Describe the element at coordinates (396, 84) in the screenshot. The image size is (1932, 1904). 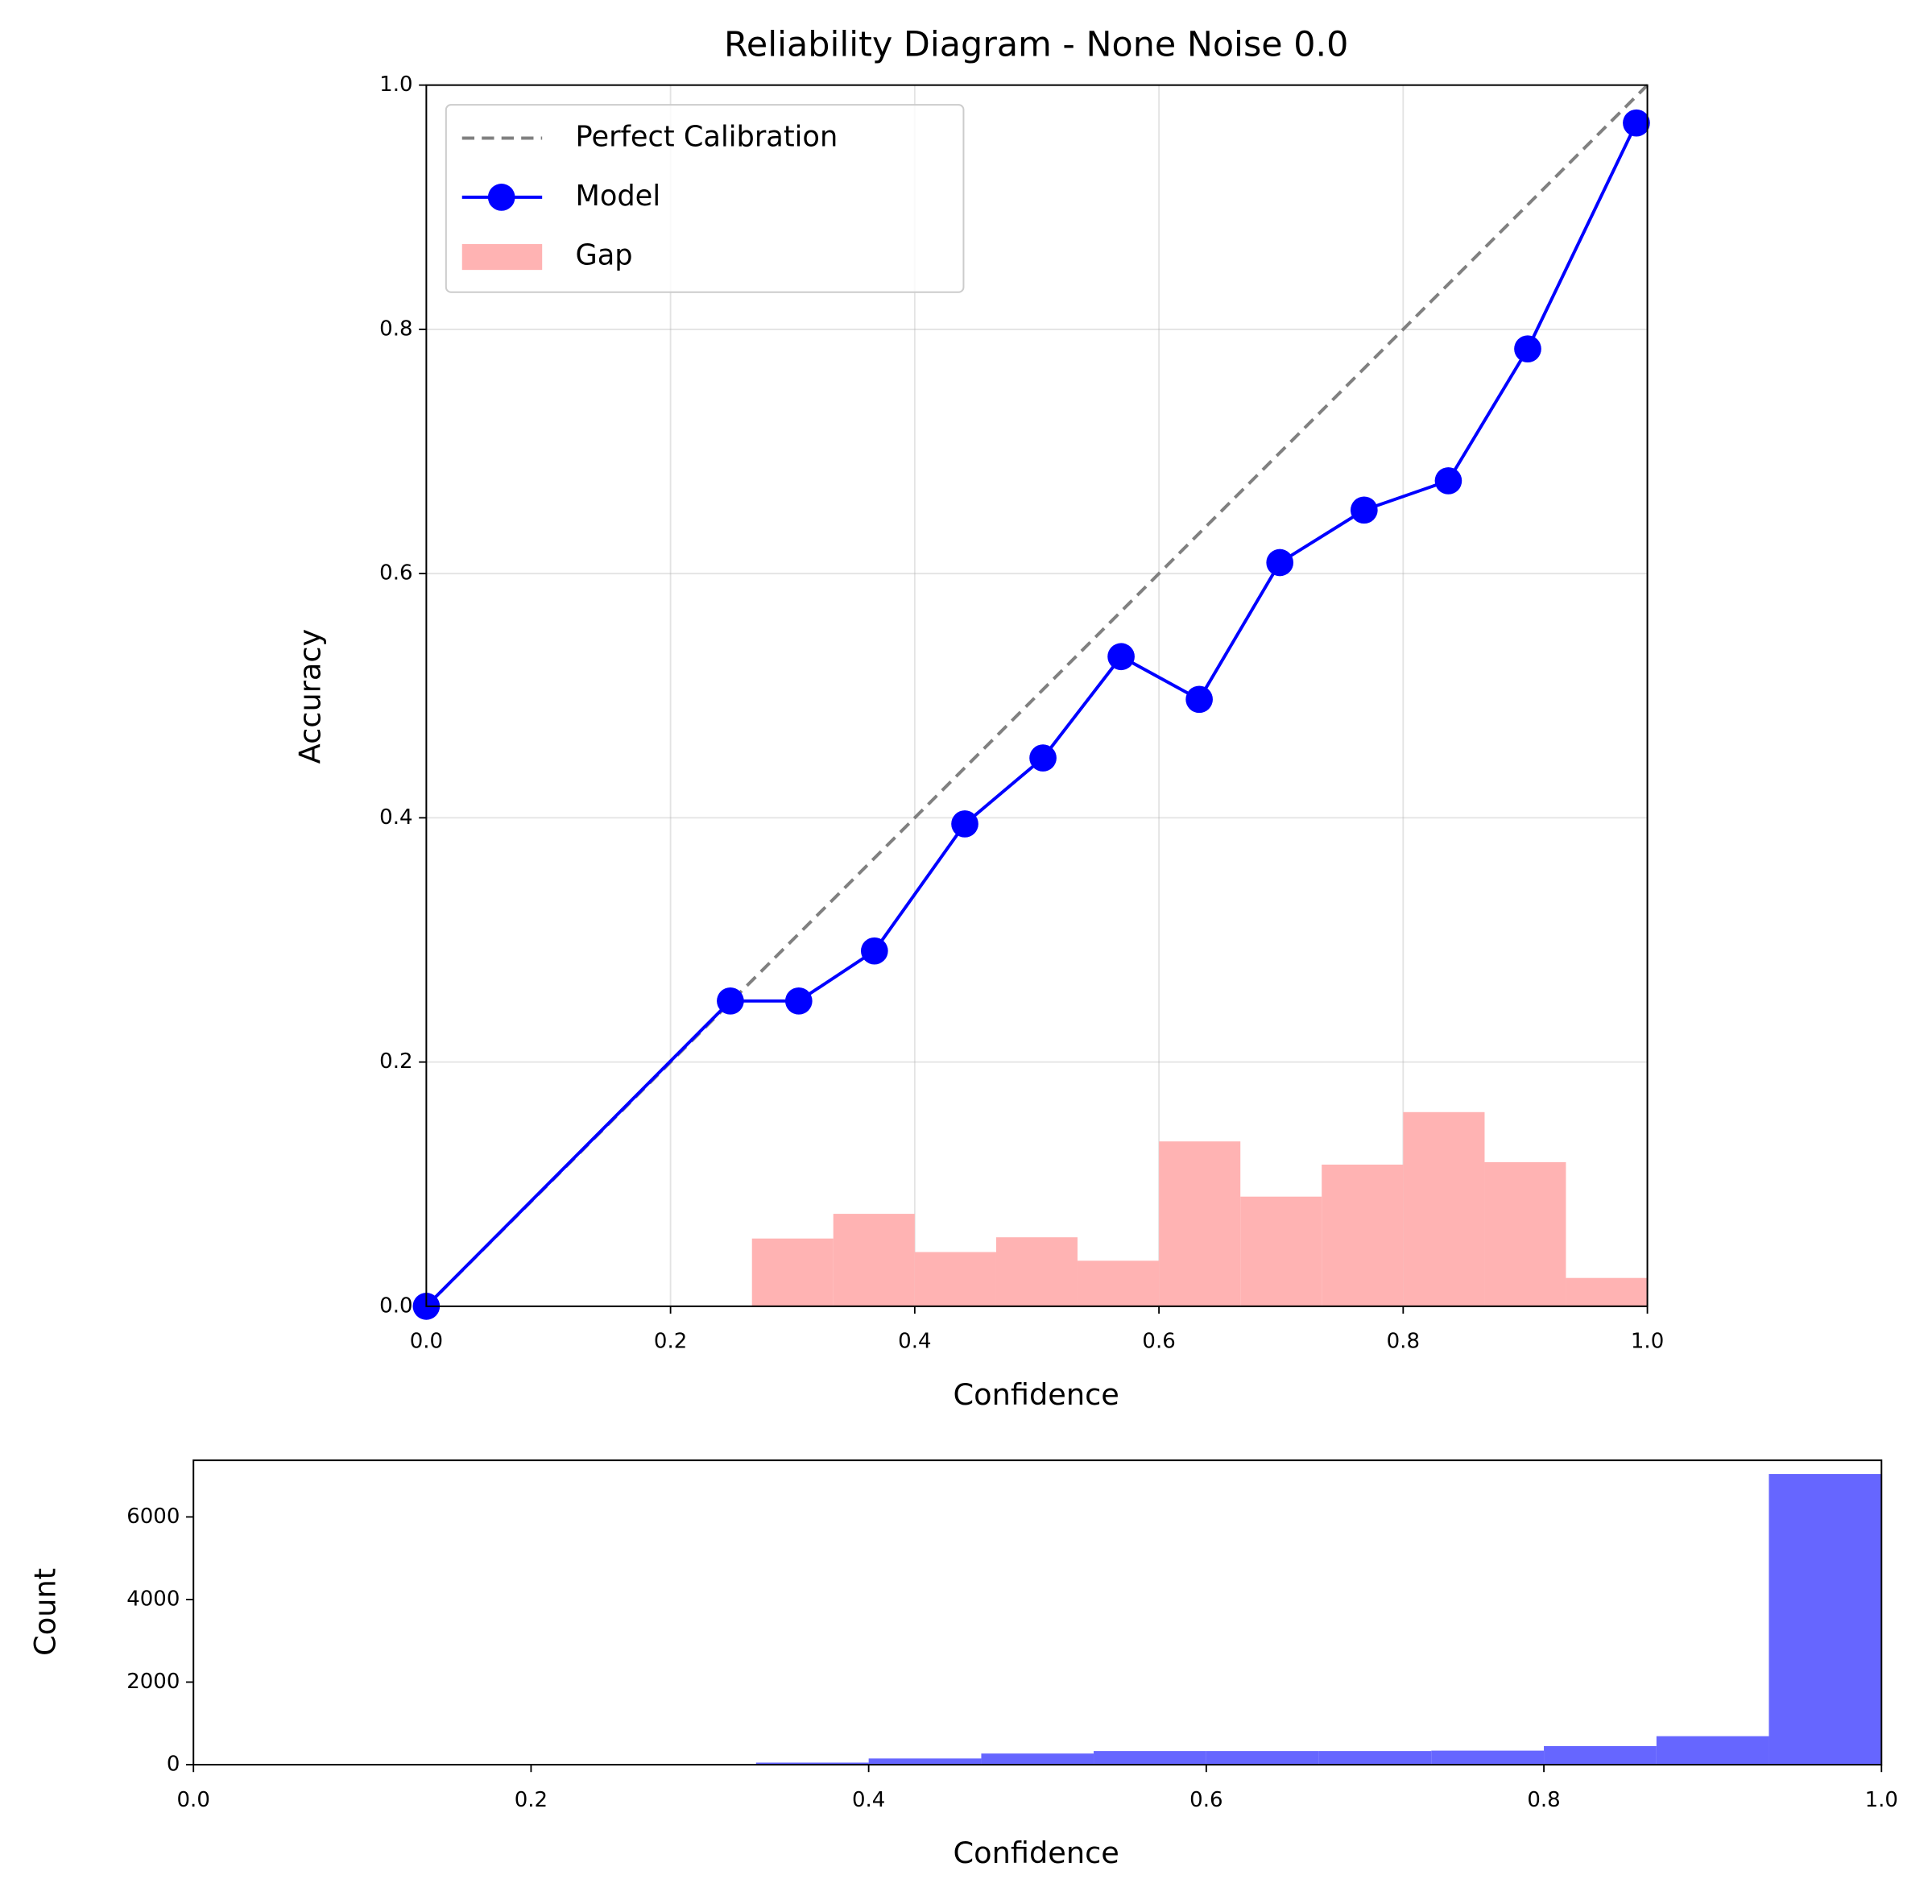
I see `y-tick-label: 1.0` at that location.